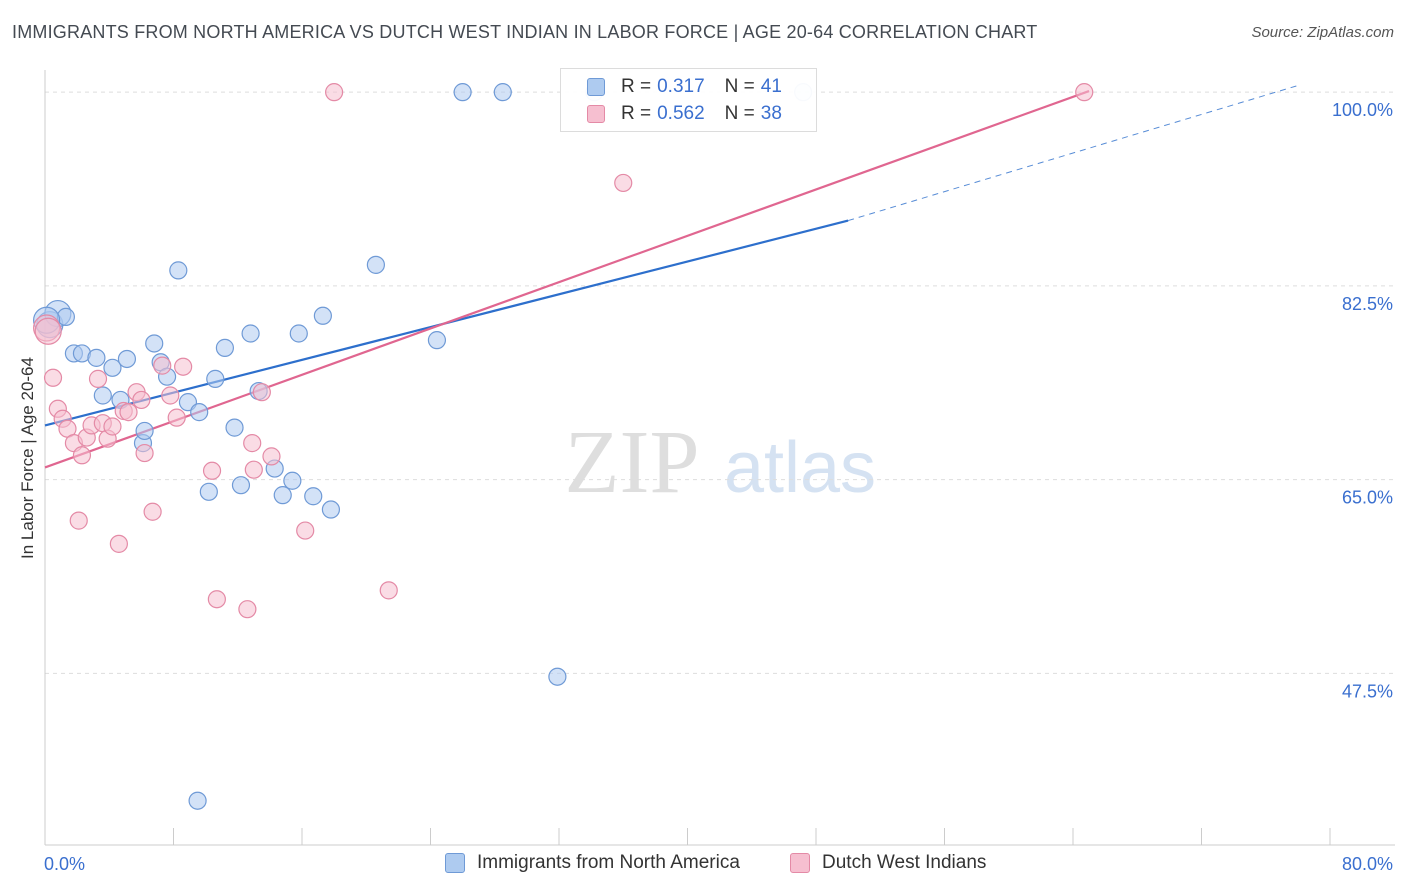 The height and width of the screenshot is (892, 1406). What do you see at coordinates (904, 862) in the screenshot?
I see `series-name-pink: Dutch West Indians` at bounding box center [904, 862].